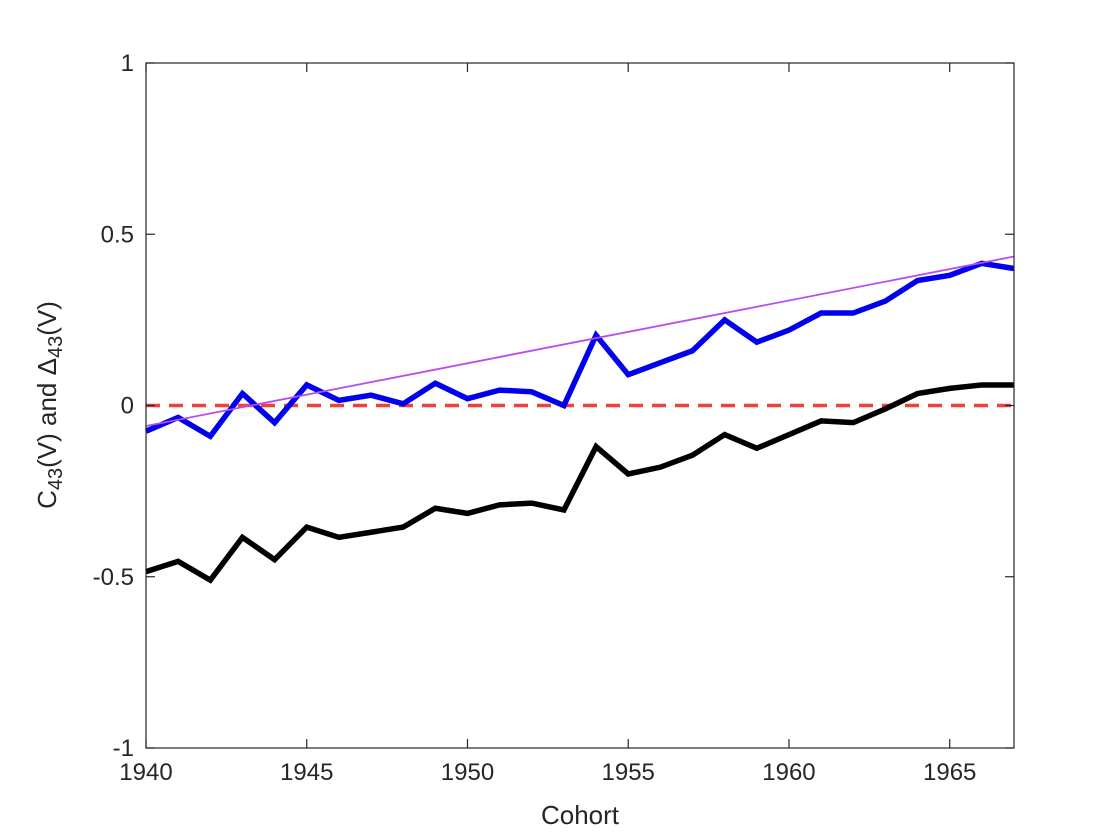 The width and height of the screenshot is (1120, 840). I want to click on y-axis-label-part: C, so click(47, 499).